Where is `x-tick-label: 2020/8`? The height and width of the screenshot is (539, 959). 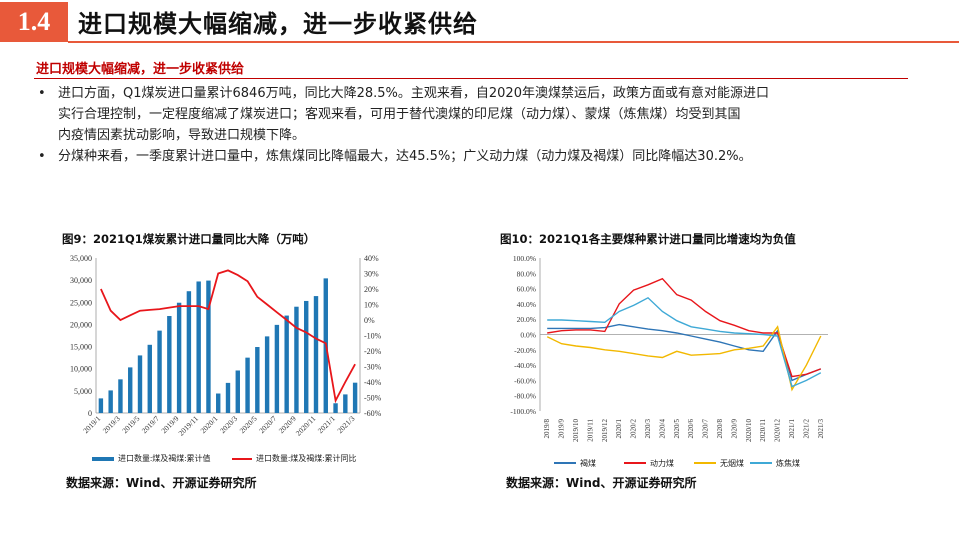
x-tick-label: 2020/8 is located at coordinates (720, 429).